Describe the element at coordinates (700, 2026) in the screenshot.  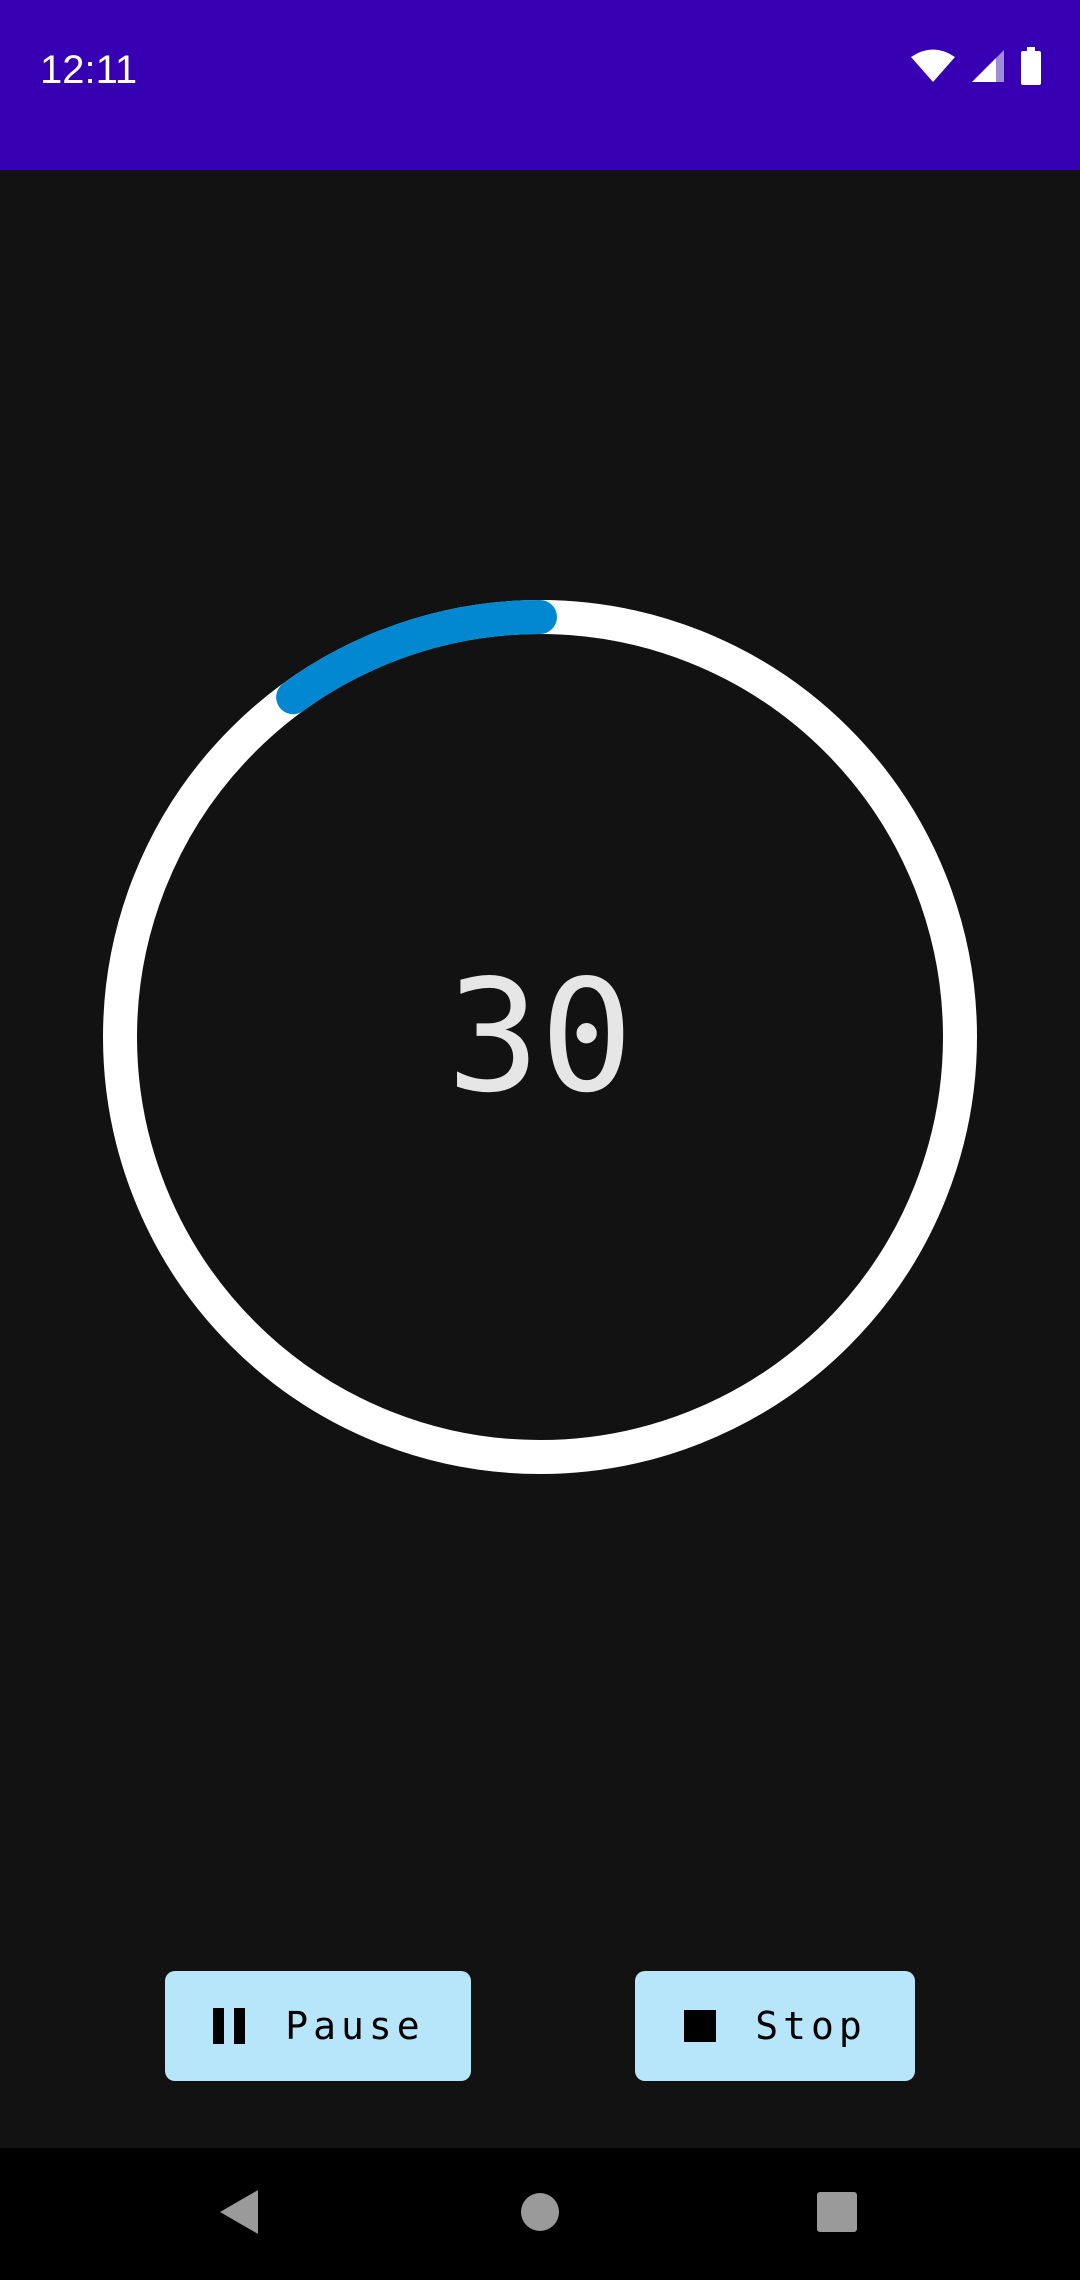
I see `stop-icon` at that location.